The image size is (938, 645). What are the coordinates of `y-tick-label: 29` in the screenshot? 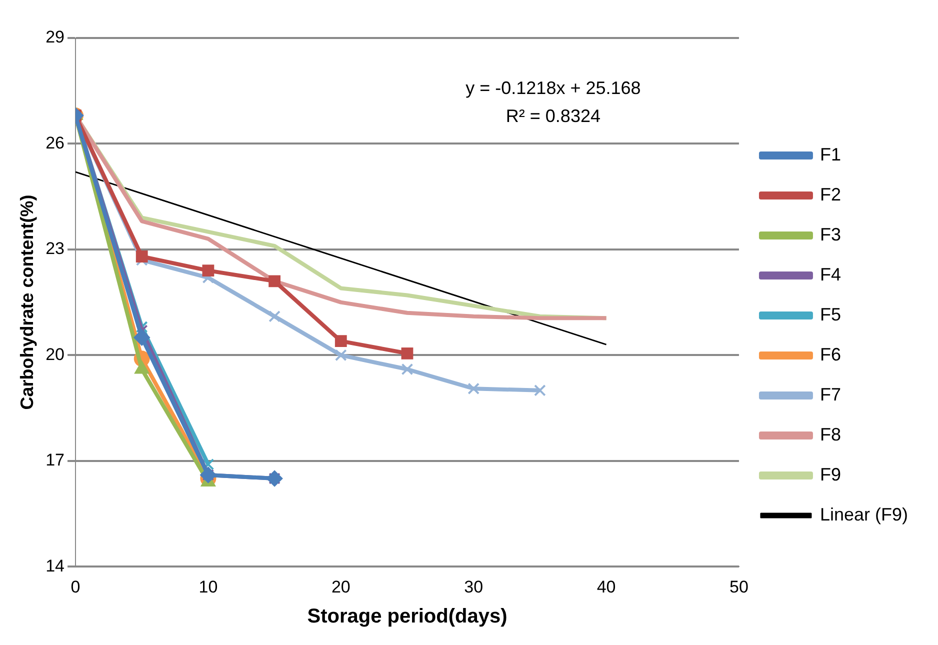 It's located at (55, 37).